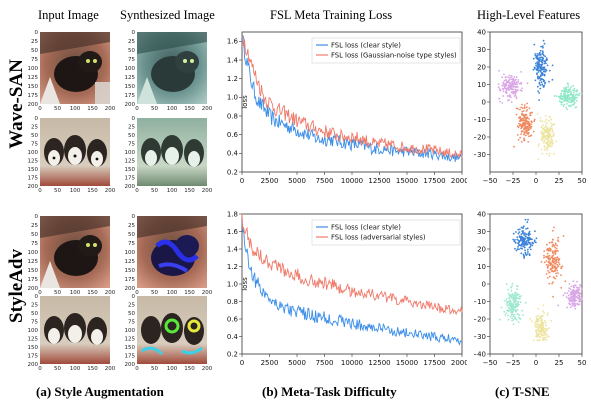 This screenshot has width=591, height=402. What do you see at coordinates (378, 237) in the screenshot?
I see `legend-entry: FSL loss (adversarial styles)` at bounding box center [378, 237].